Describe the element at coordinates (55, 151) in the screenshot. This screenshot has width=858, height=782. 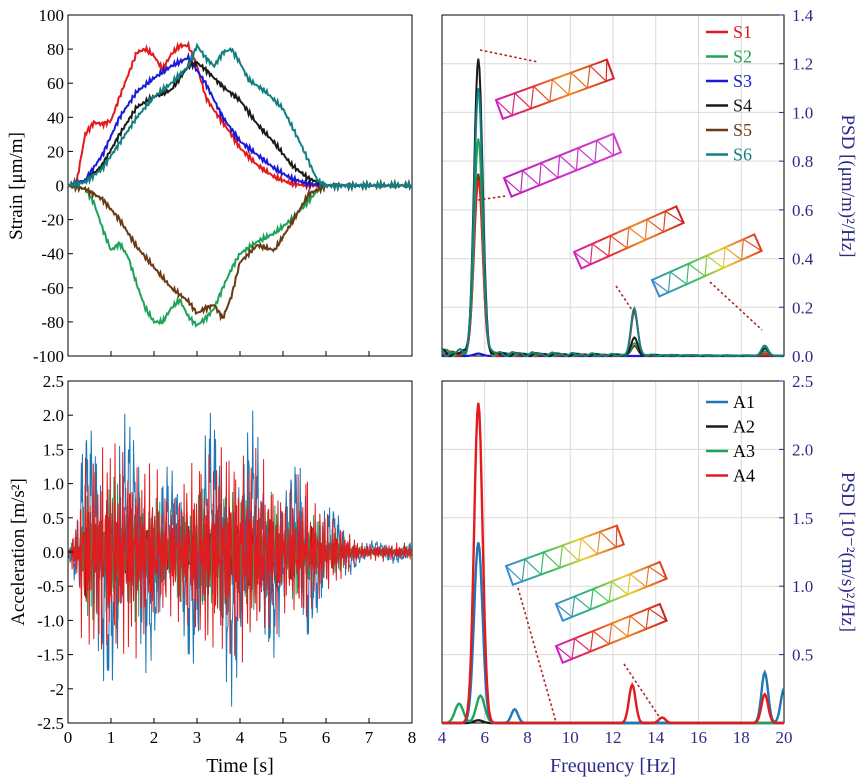
I see `y-tick-label: 20` at that location.